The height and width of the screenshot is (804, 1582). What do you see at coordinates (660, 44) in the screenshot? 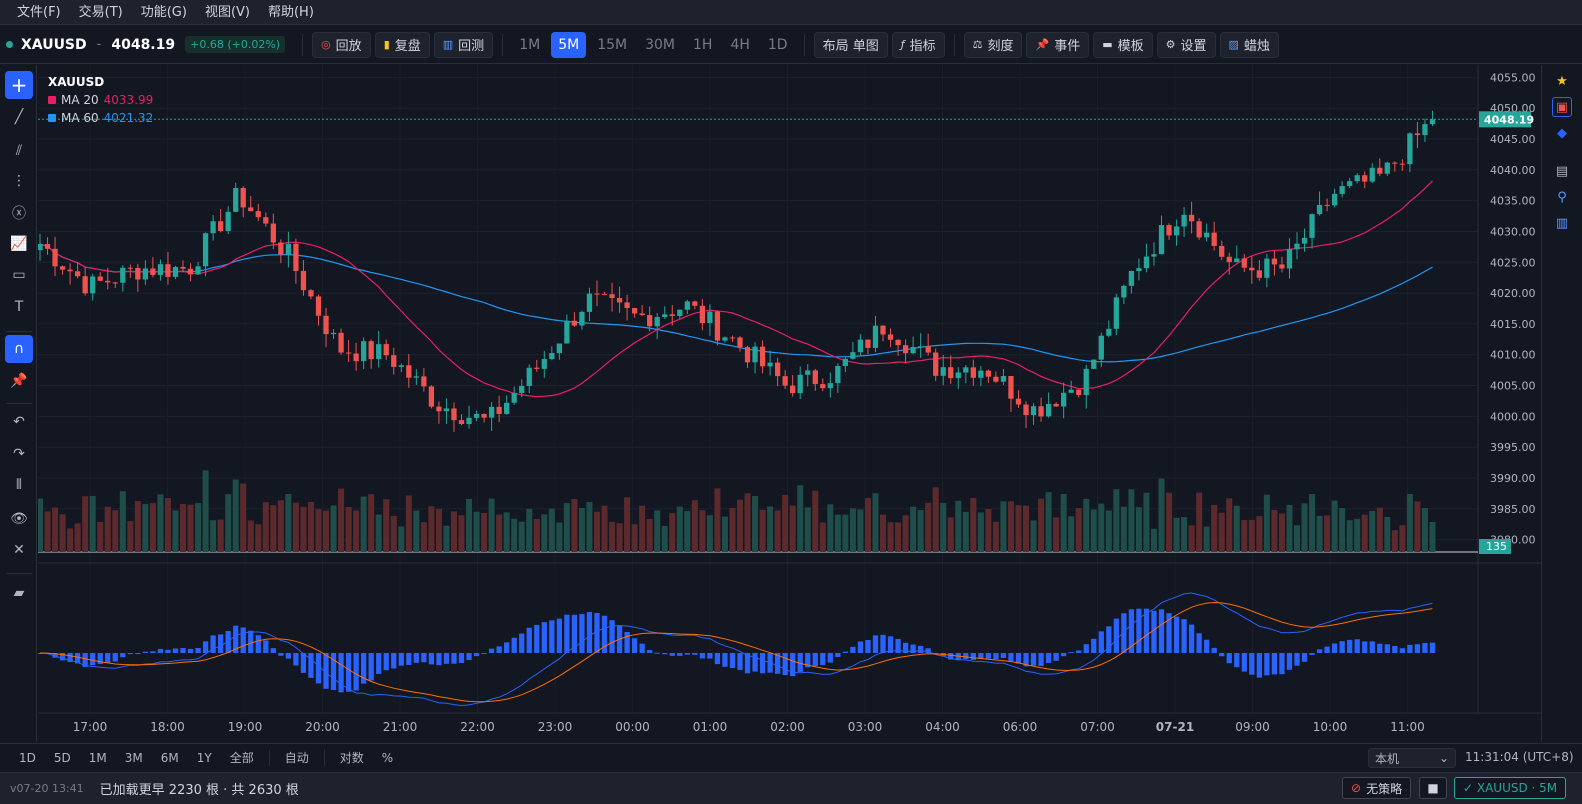
I see `timeframe-30m: 30M` at bounding box center [660, 44].